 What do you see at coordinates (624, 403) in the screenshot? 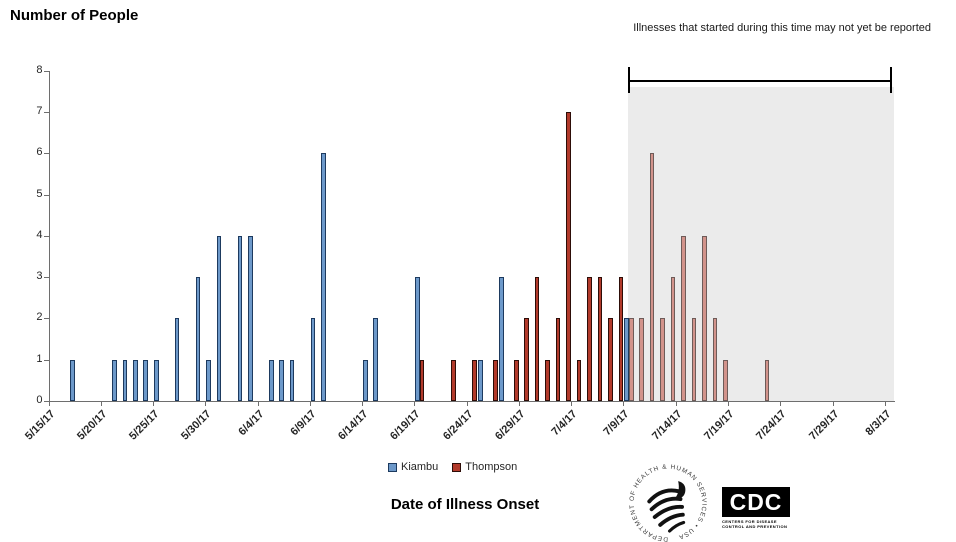
I see `x-tick-7/9/17` at bounding box center [624, 403].